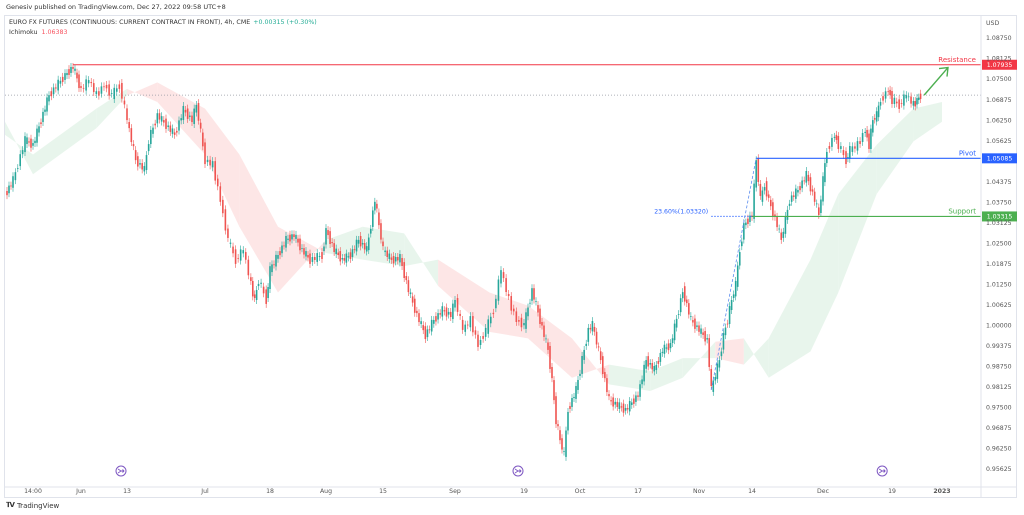  What do you see at coordinates (1000, 65) in the screenshot?
I see `resistance-price-tag-text: 1.07935` at bounding box center [1000, 65].